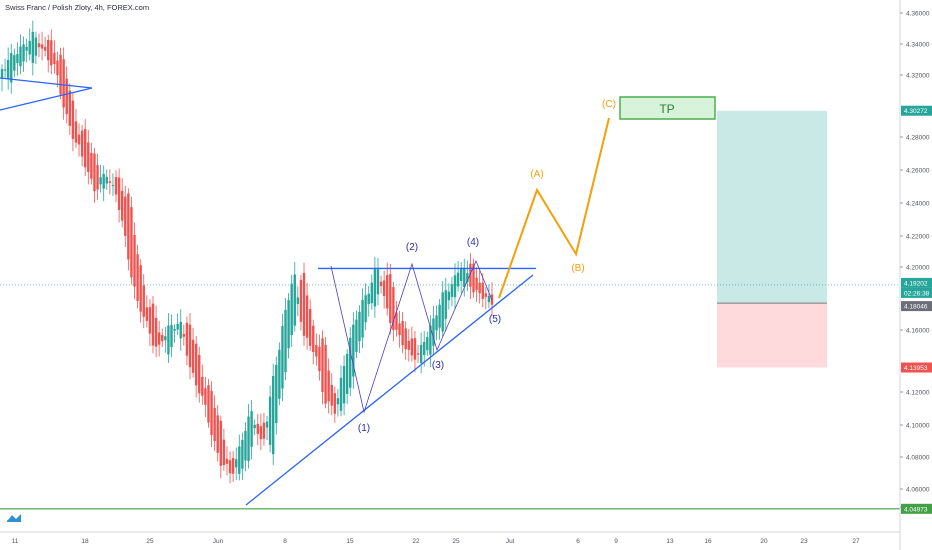 This screenshot has width=932, height=550. What do you see at coordinates (918, 171) in the screenshot?
I see `y-tick-label-4: 4.26000` at bounding box center [918, 171].